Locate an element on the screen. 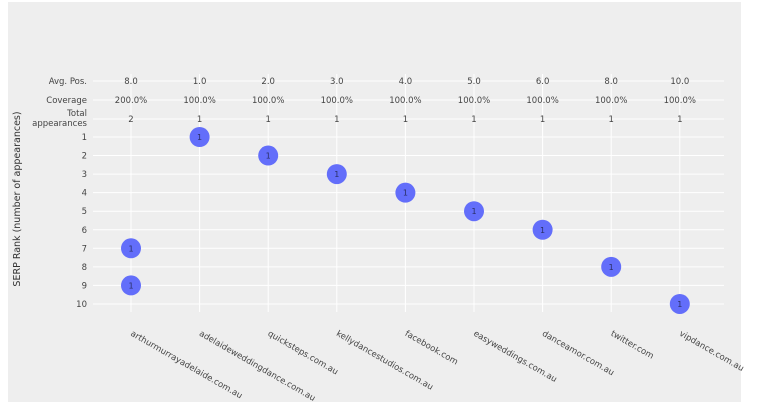 The height and width of the screenshot is (413, 758). x-tick-label: vipdance.com.au is located at coordinates (711, 351).